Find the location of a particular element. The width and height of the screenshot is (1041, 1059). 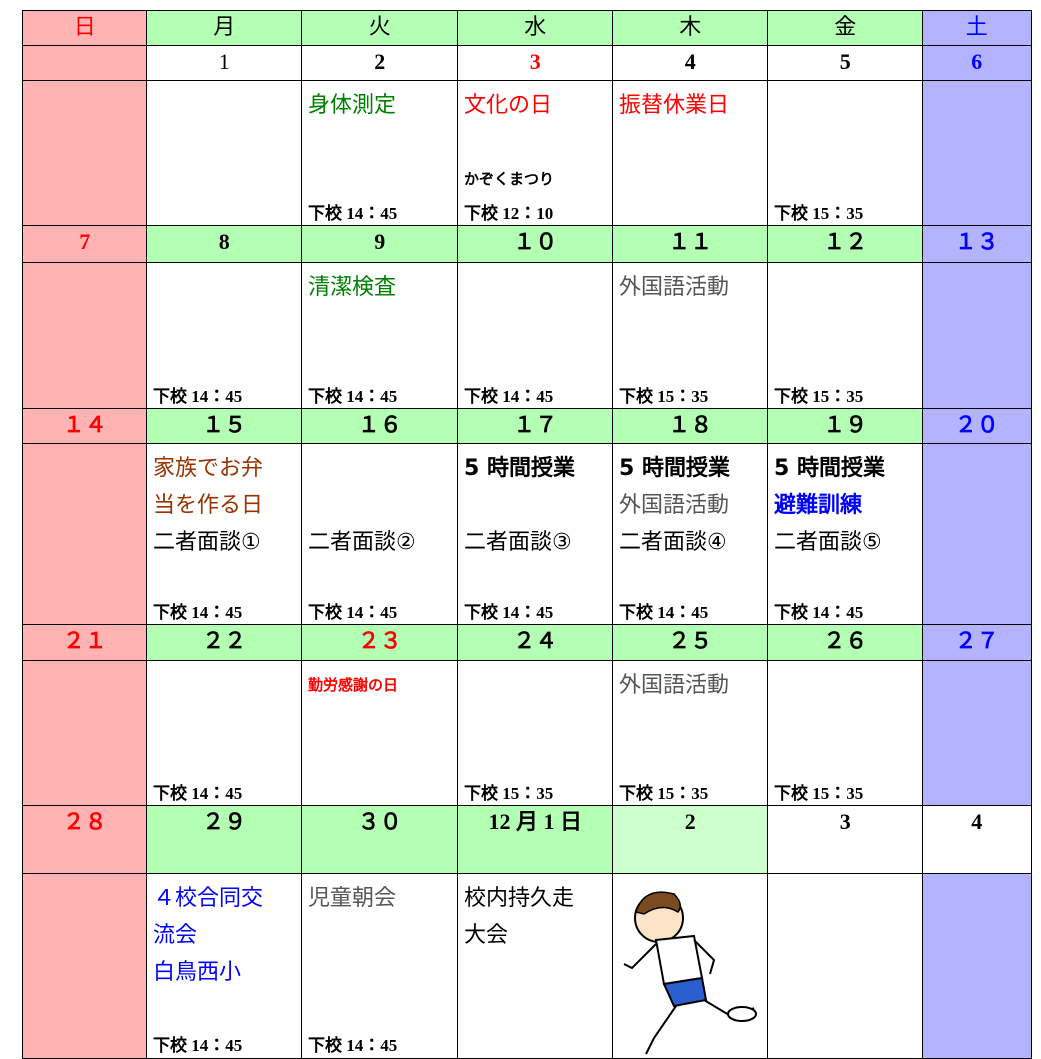

event-text: 流会 is located at coordinates (175, 935).